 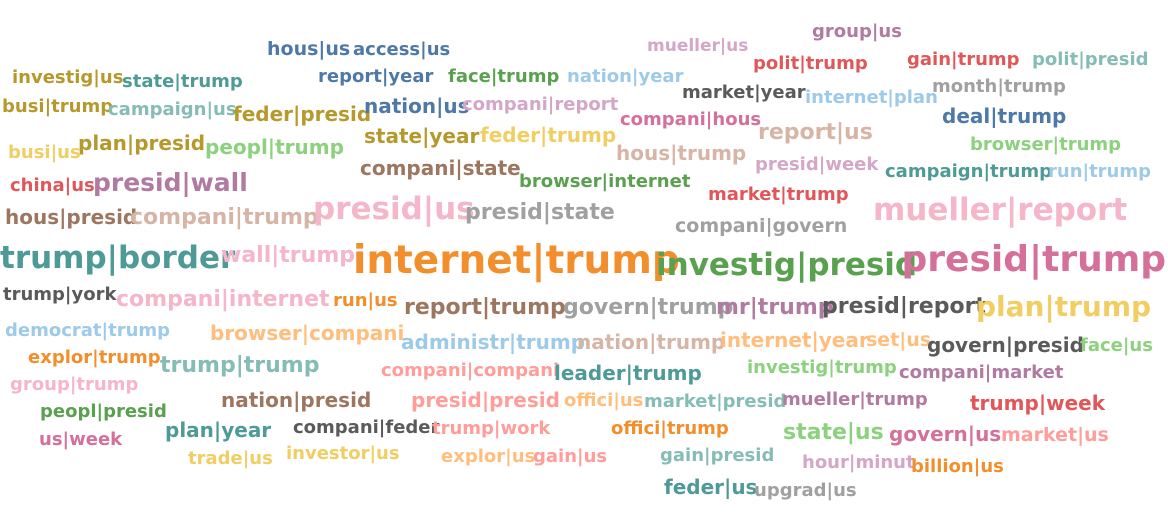 I want to click on word: group|trump, so click(x=74, y=384).